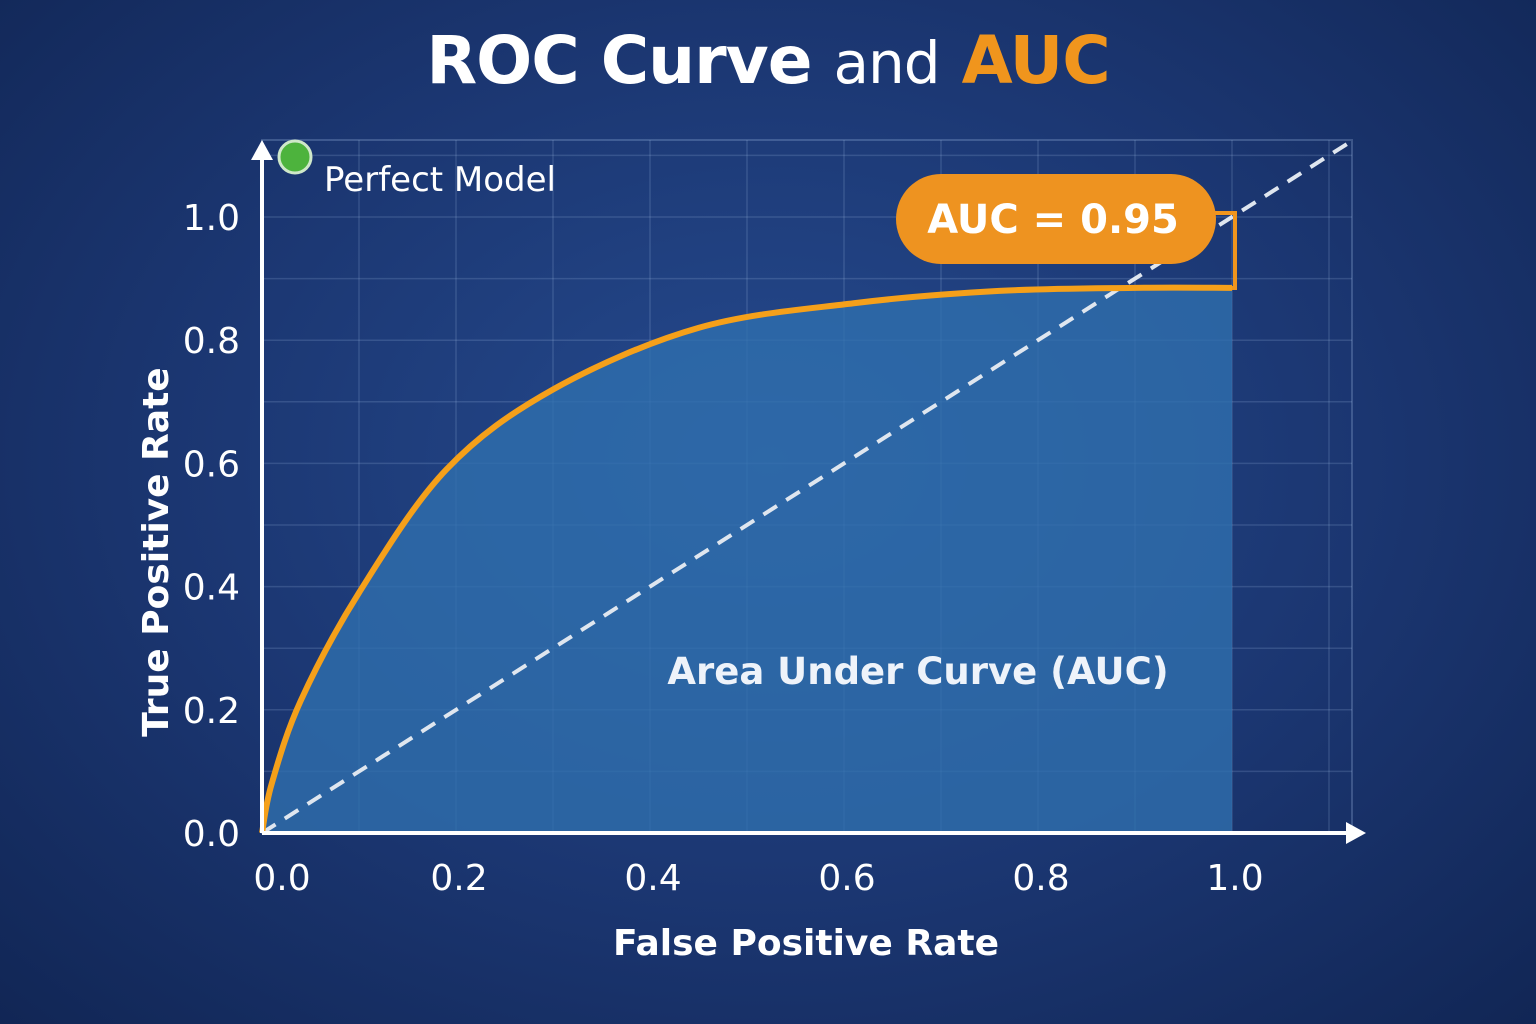 The height and width of the screenshot is (1024, 1536). Describe the element at coordinates (1036, 60) in the screenshot. I see `title-part3: AUC` at that location.